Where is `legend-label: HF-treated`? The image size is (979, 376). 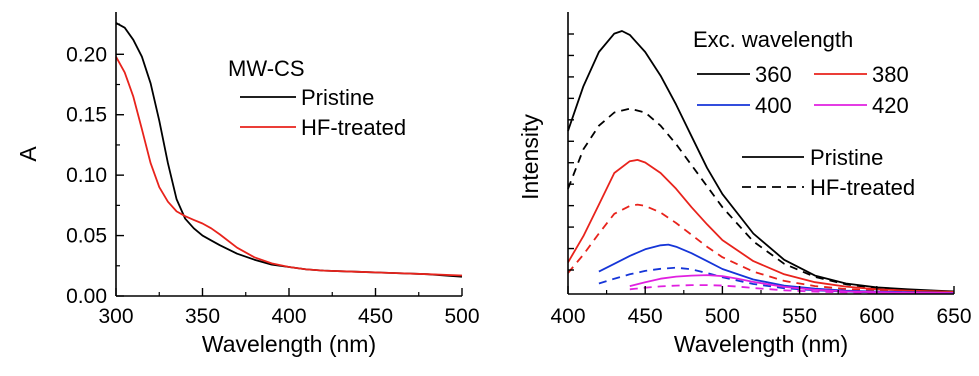 legend-label: HF-treated is located at coordinates (353, 127).